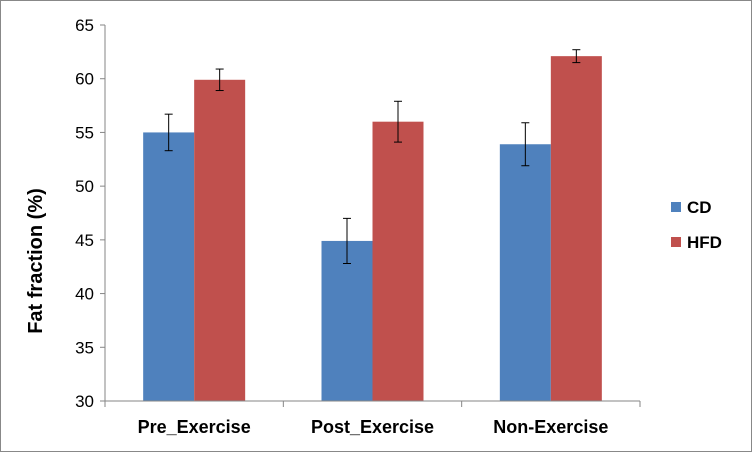 The image size is (752, 453). I want to click on y-tick-label-50: 50, so click(84, 186).